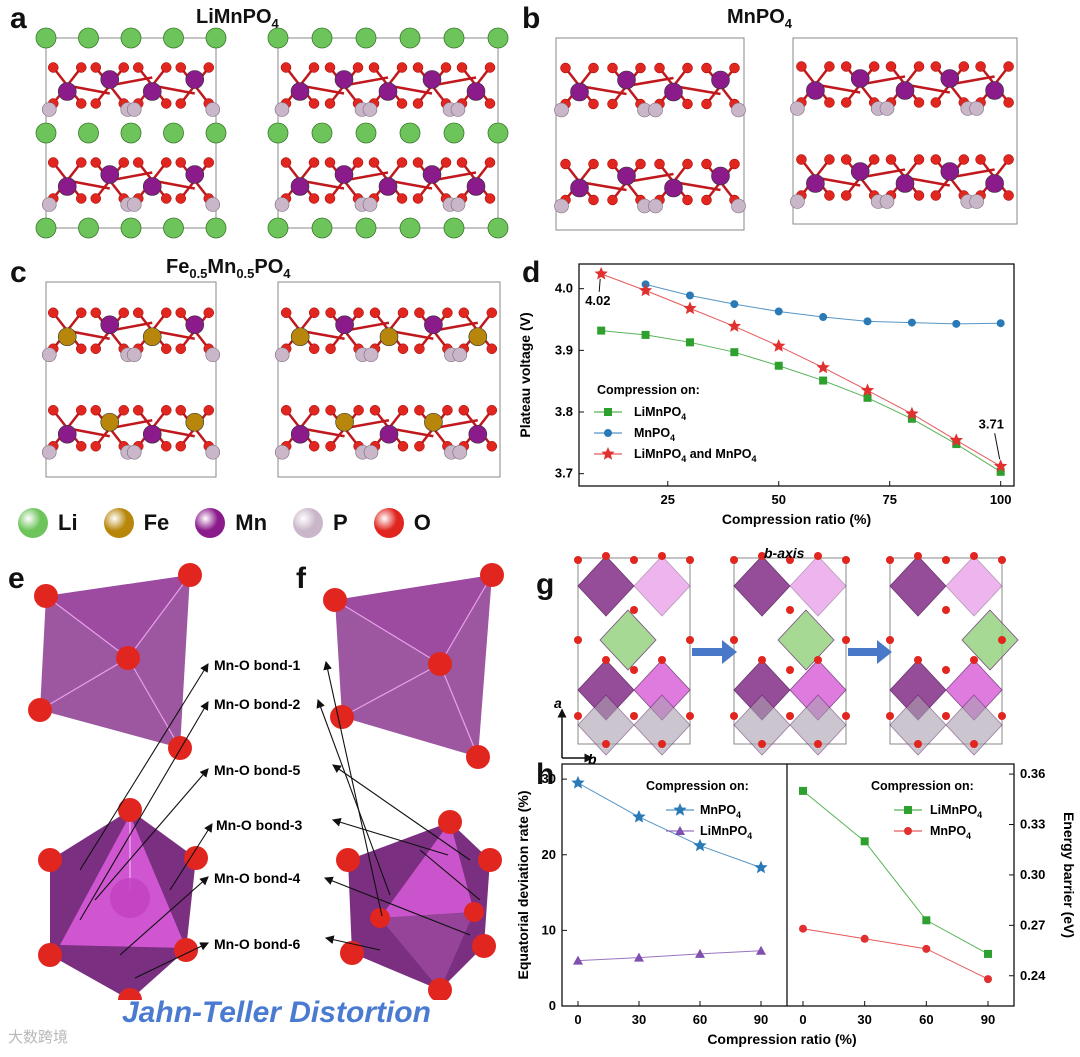  I want to click on legend-label: LiMnPO4, so click(660, 413).